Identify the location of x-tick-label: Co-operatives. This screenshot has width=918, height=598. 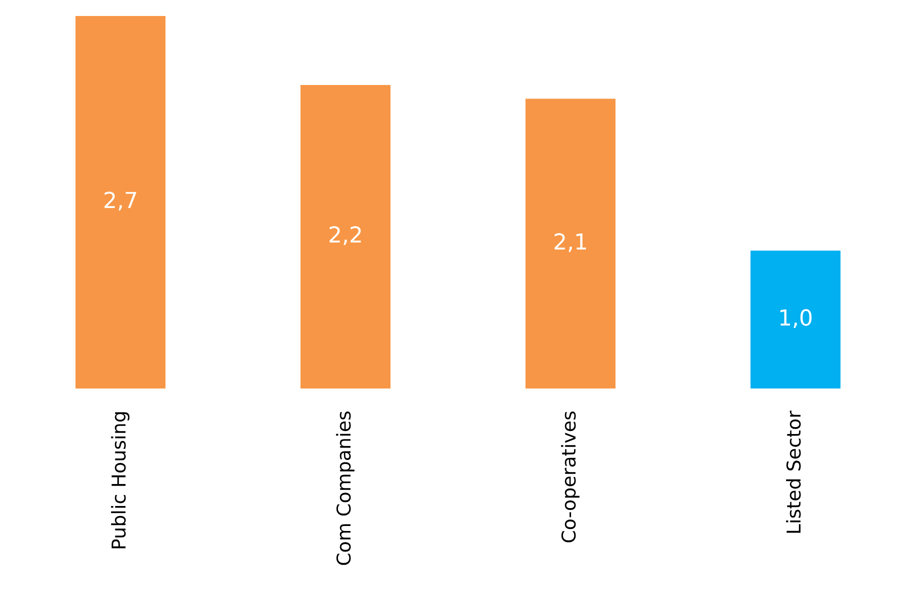
(569, 477).